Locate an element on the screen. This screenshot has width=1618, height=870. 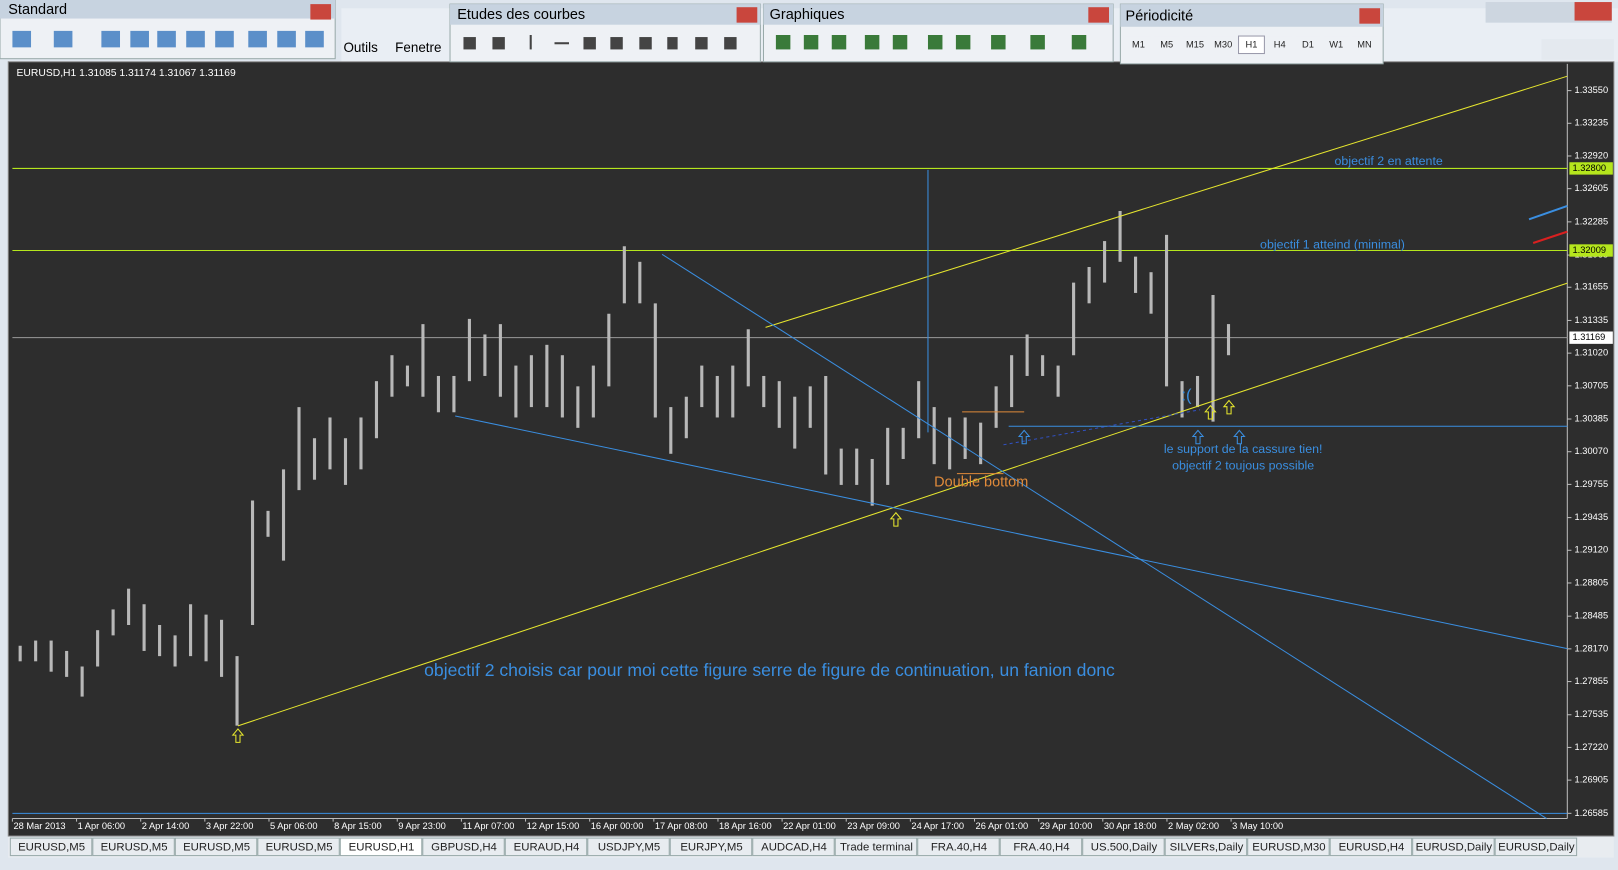
x-tick-label: 24 Apr 17:00 is located at coordinates (937, 826).